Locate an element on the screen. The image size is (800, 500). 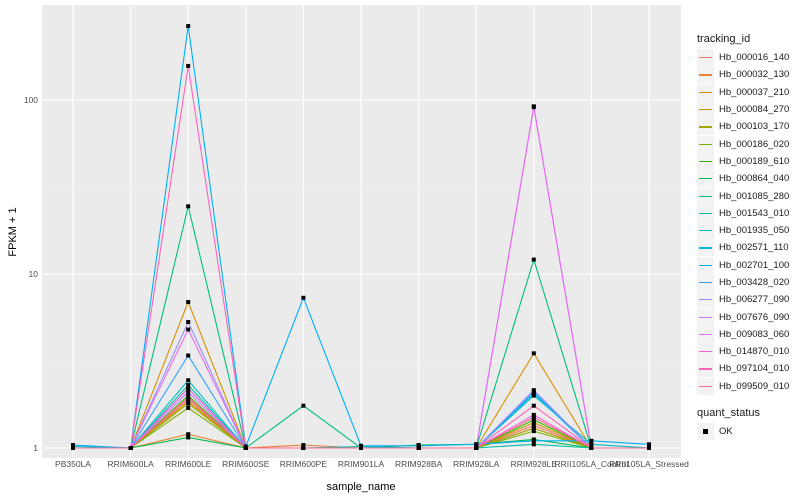
x-tick-label: RRII105LA_Control is located at coordinates (592, 464).